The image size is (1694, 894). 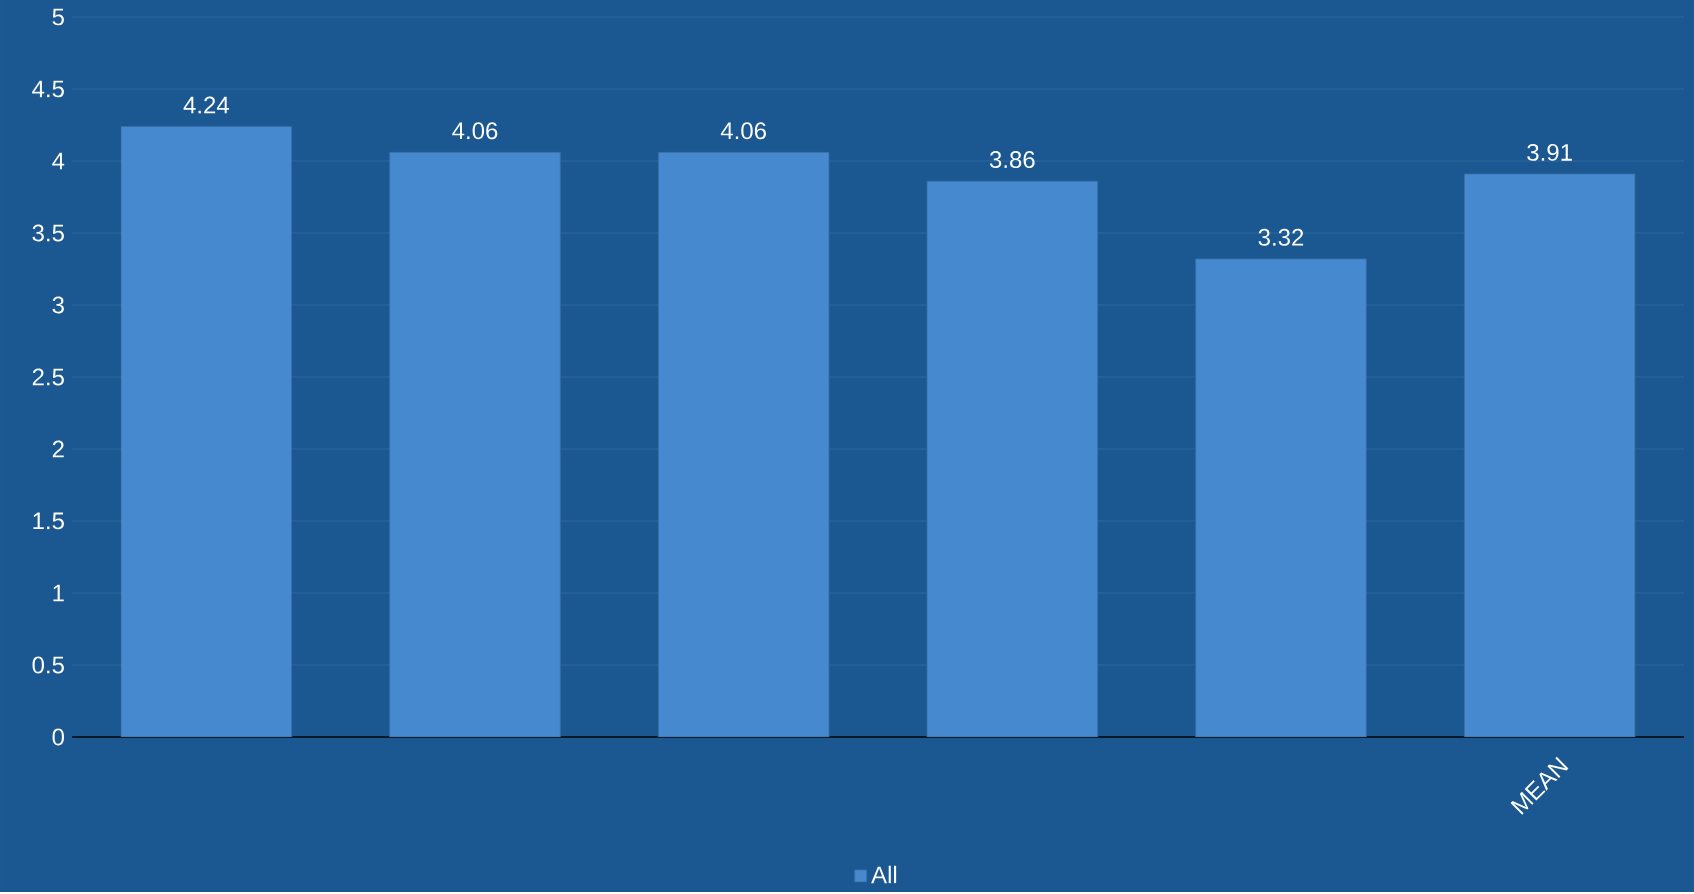 What do you see at coordinates (48, 89) in the screenshot?
I see `y-tick-label: 4.5` at bounding box center [48, 89].